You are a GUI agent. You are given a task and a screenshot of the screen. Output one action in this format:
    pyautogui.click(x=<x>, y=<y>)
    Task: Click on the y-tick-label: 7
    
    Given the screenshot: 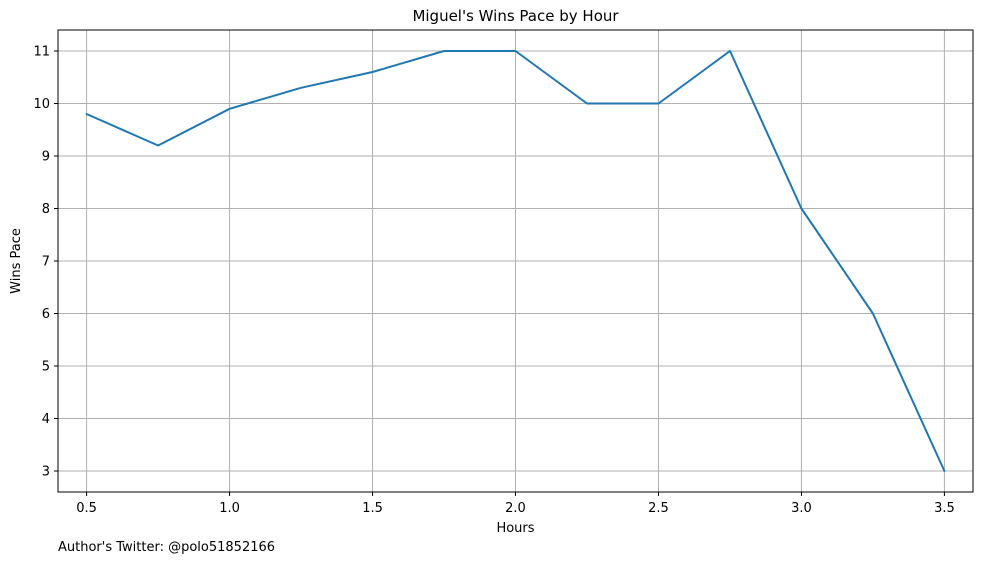 What is the action you would take?
    pyautogui.click(x=46, y=262)
    